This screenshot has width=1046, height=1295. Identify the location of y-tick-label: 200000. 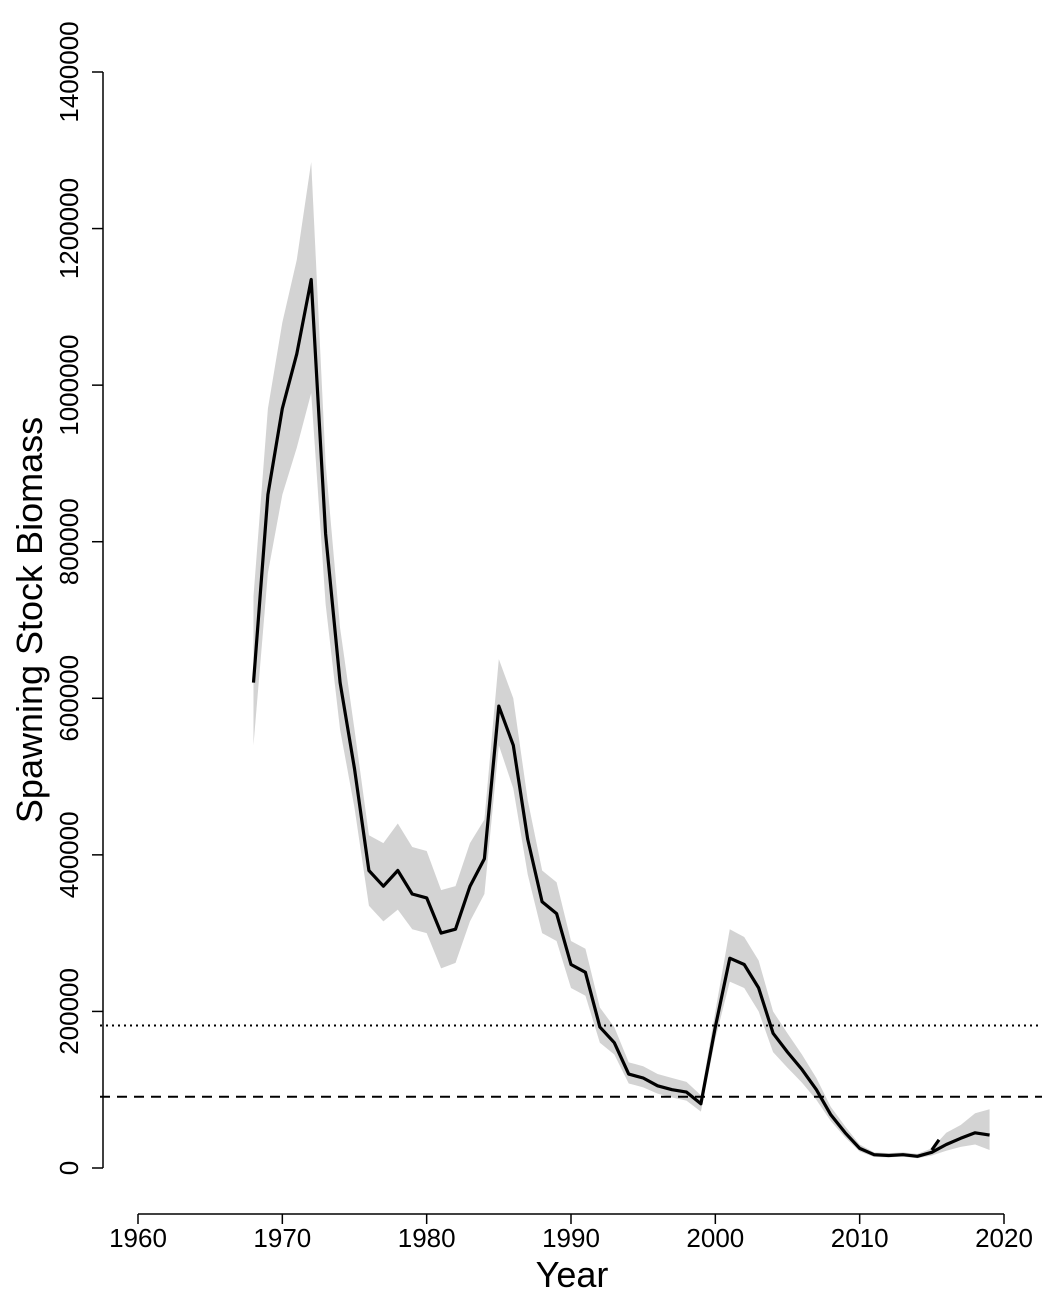
(69, 1011).